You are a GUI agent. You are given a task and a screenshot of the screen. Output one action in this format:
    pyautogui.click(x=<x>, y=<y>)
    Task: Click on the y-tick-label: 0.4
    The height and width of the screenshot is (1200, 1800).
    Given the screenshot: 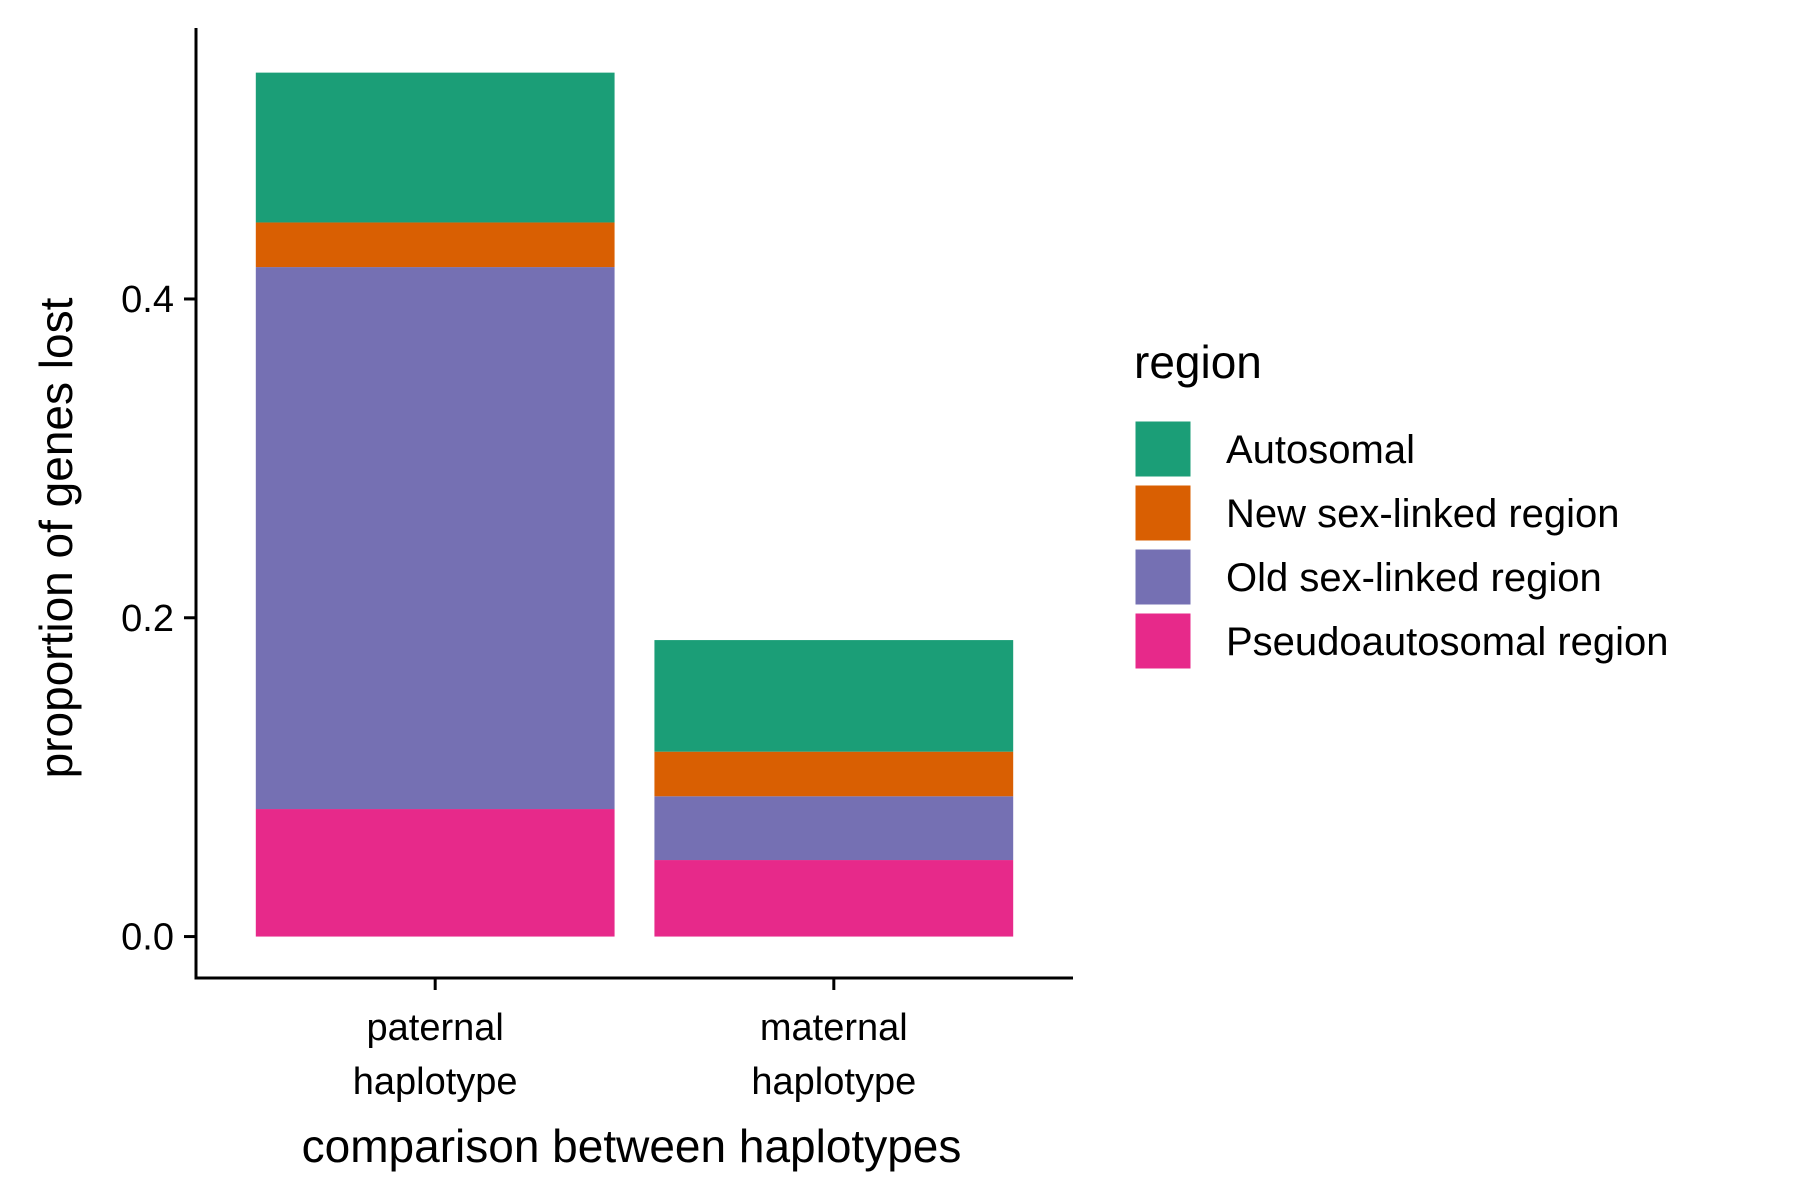 What is the action you would take?
    pyautogui.click(x=147, y=300)
    